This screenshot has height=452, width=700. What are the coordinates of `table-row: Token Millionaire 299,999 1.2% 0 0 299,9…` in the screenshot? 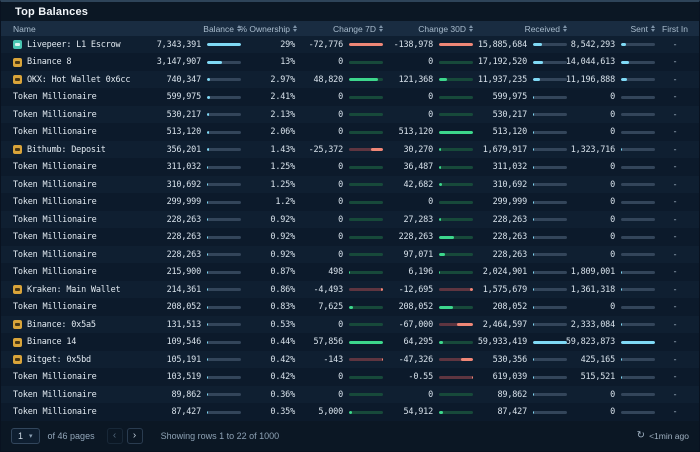 It's located at (350, 202).